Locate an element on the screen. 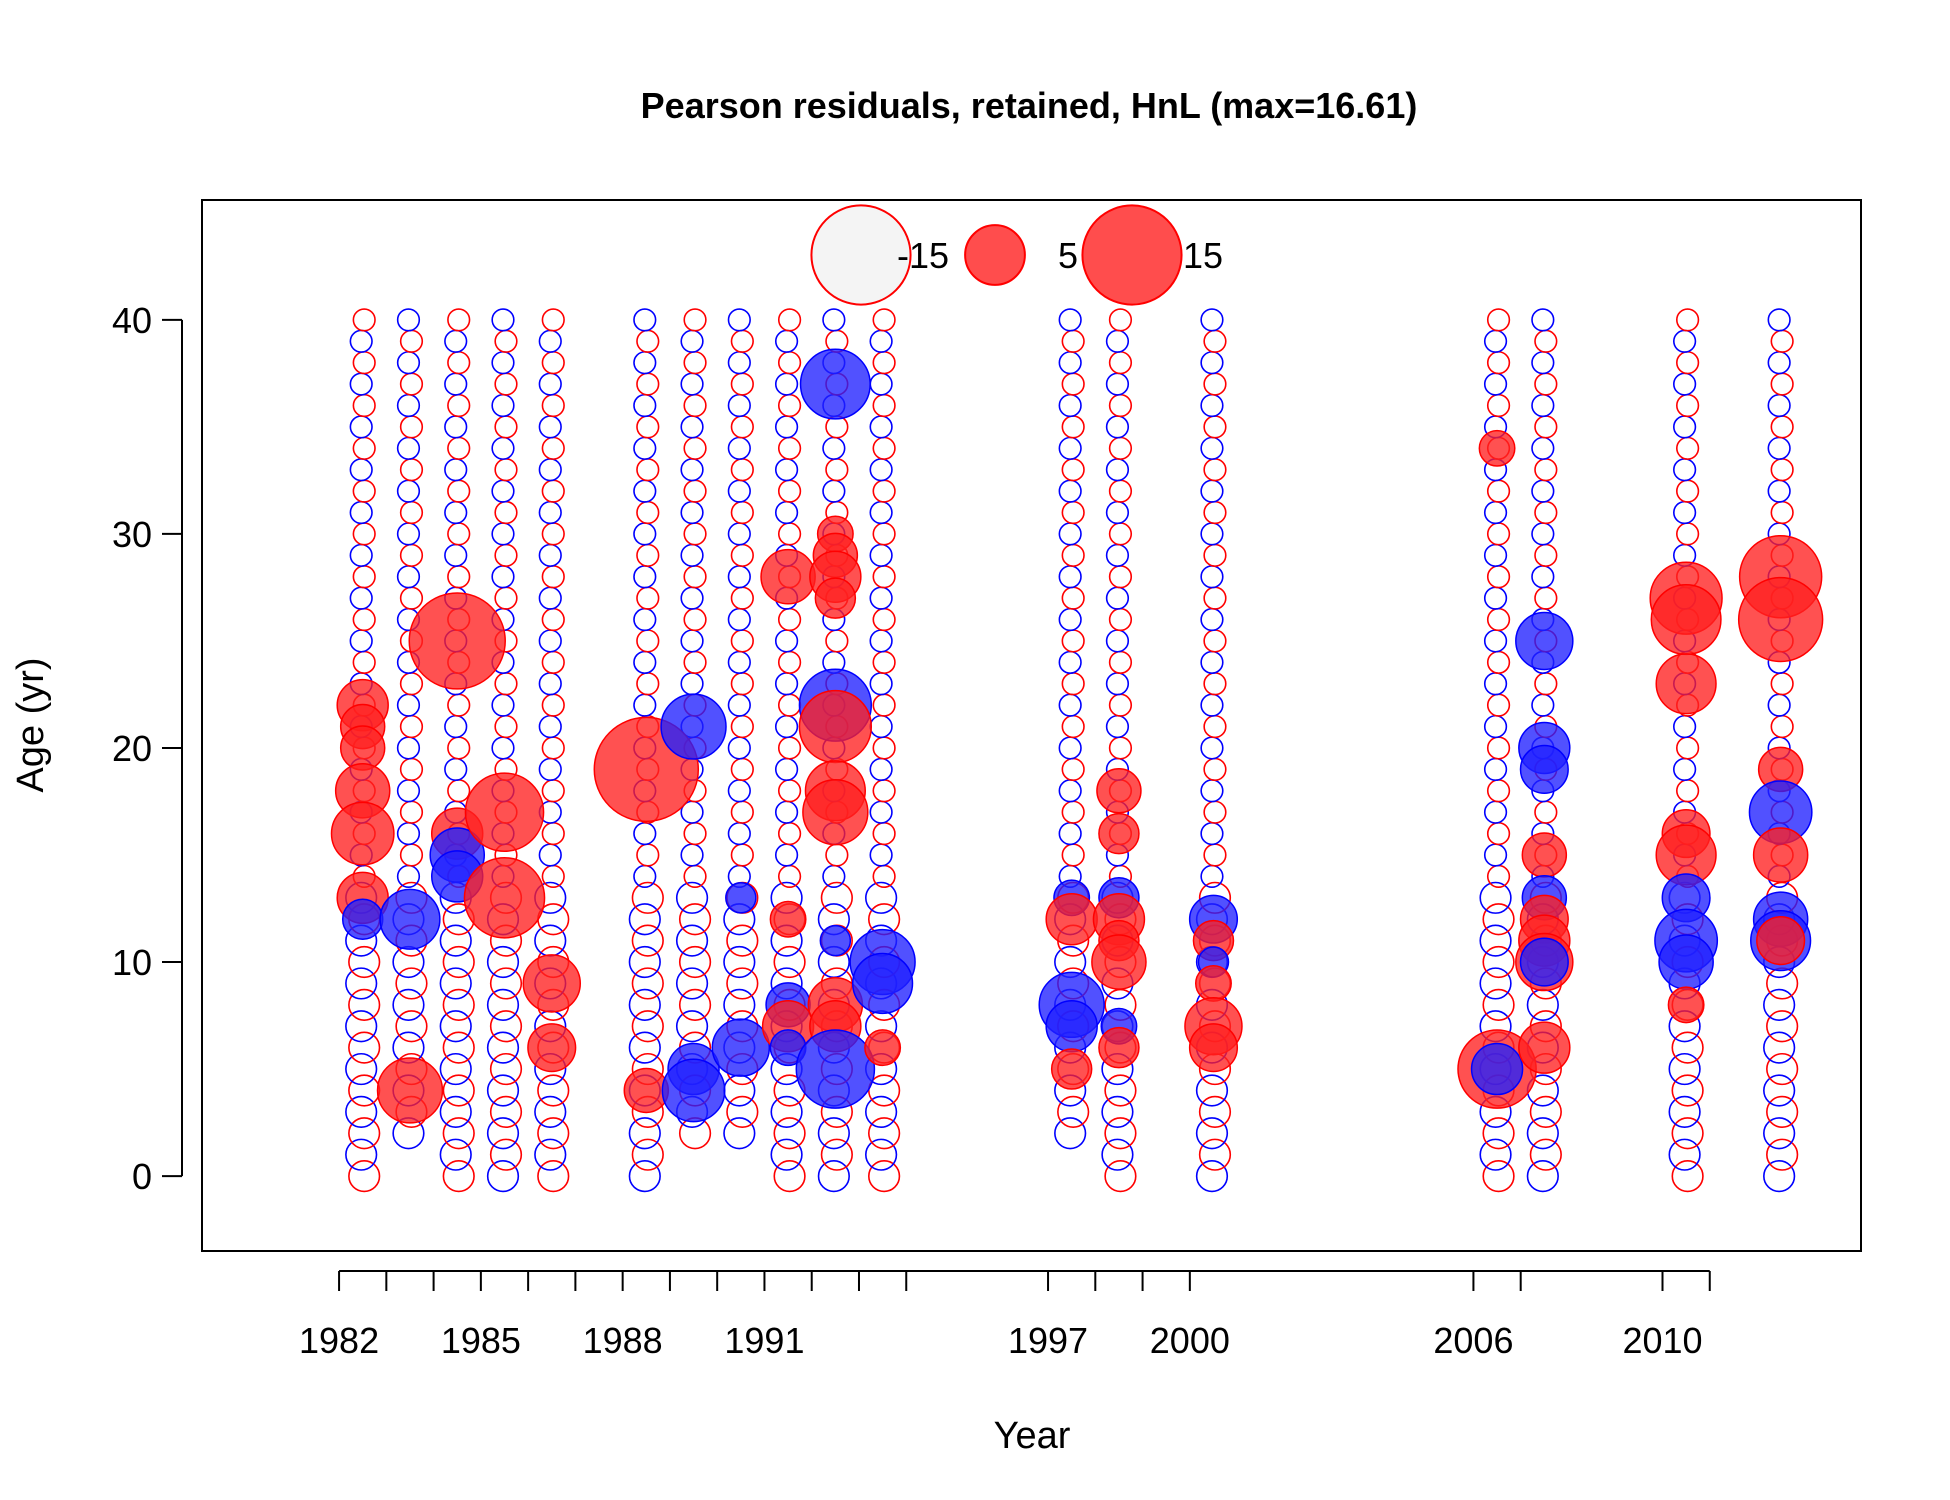 This screenshot has height=1500, width=1950. x-axis-title: Year is located at coordinates (1032, 1436).